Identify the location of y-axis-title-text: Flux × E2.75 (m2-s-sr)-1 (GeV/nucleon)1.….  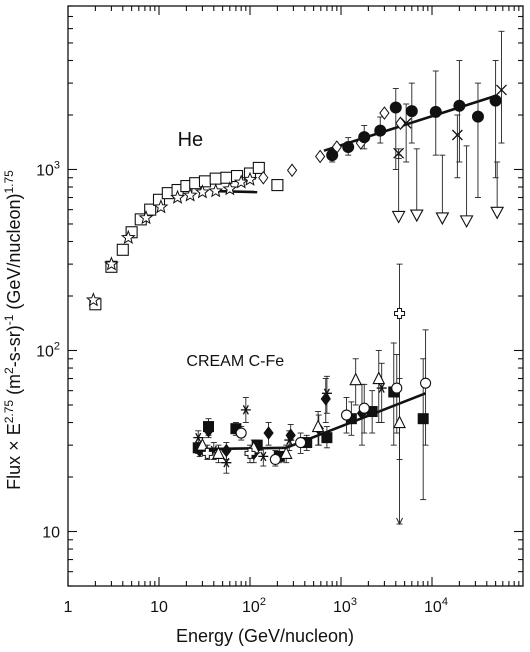
(13, 330).